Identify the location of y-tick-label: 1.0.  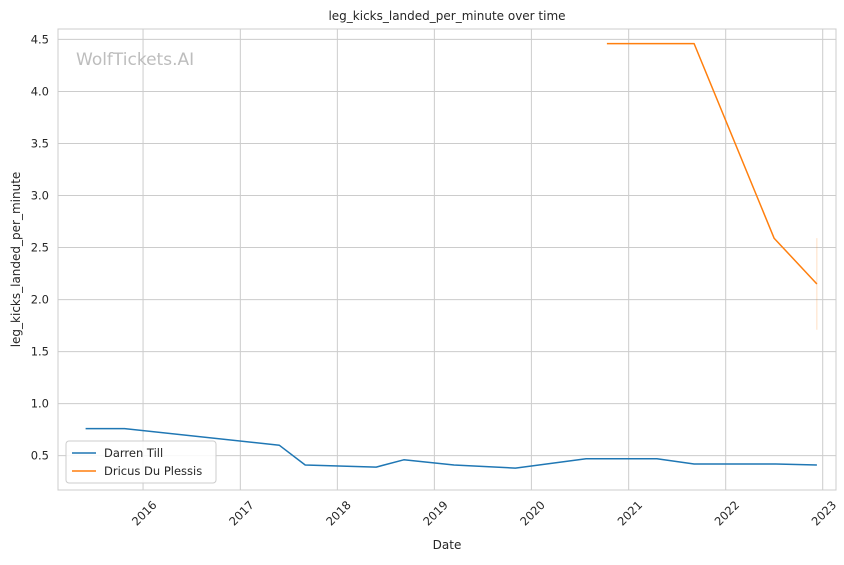
(40, 404).